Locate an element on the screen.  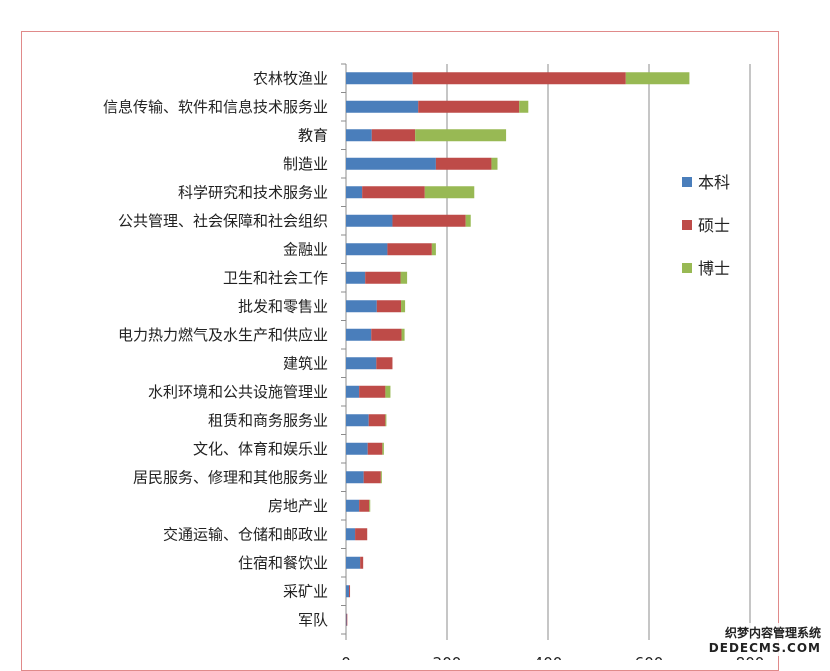
x-tick-label: 800 is located at coordinates (750, 657).